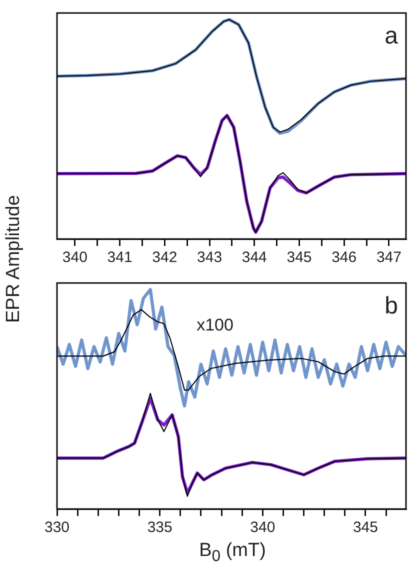  What do you see at coordinates (119, 257) in the screenshot?
I see `x-tick-label: 341` at bounding box center [119, 257].